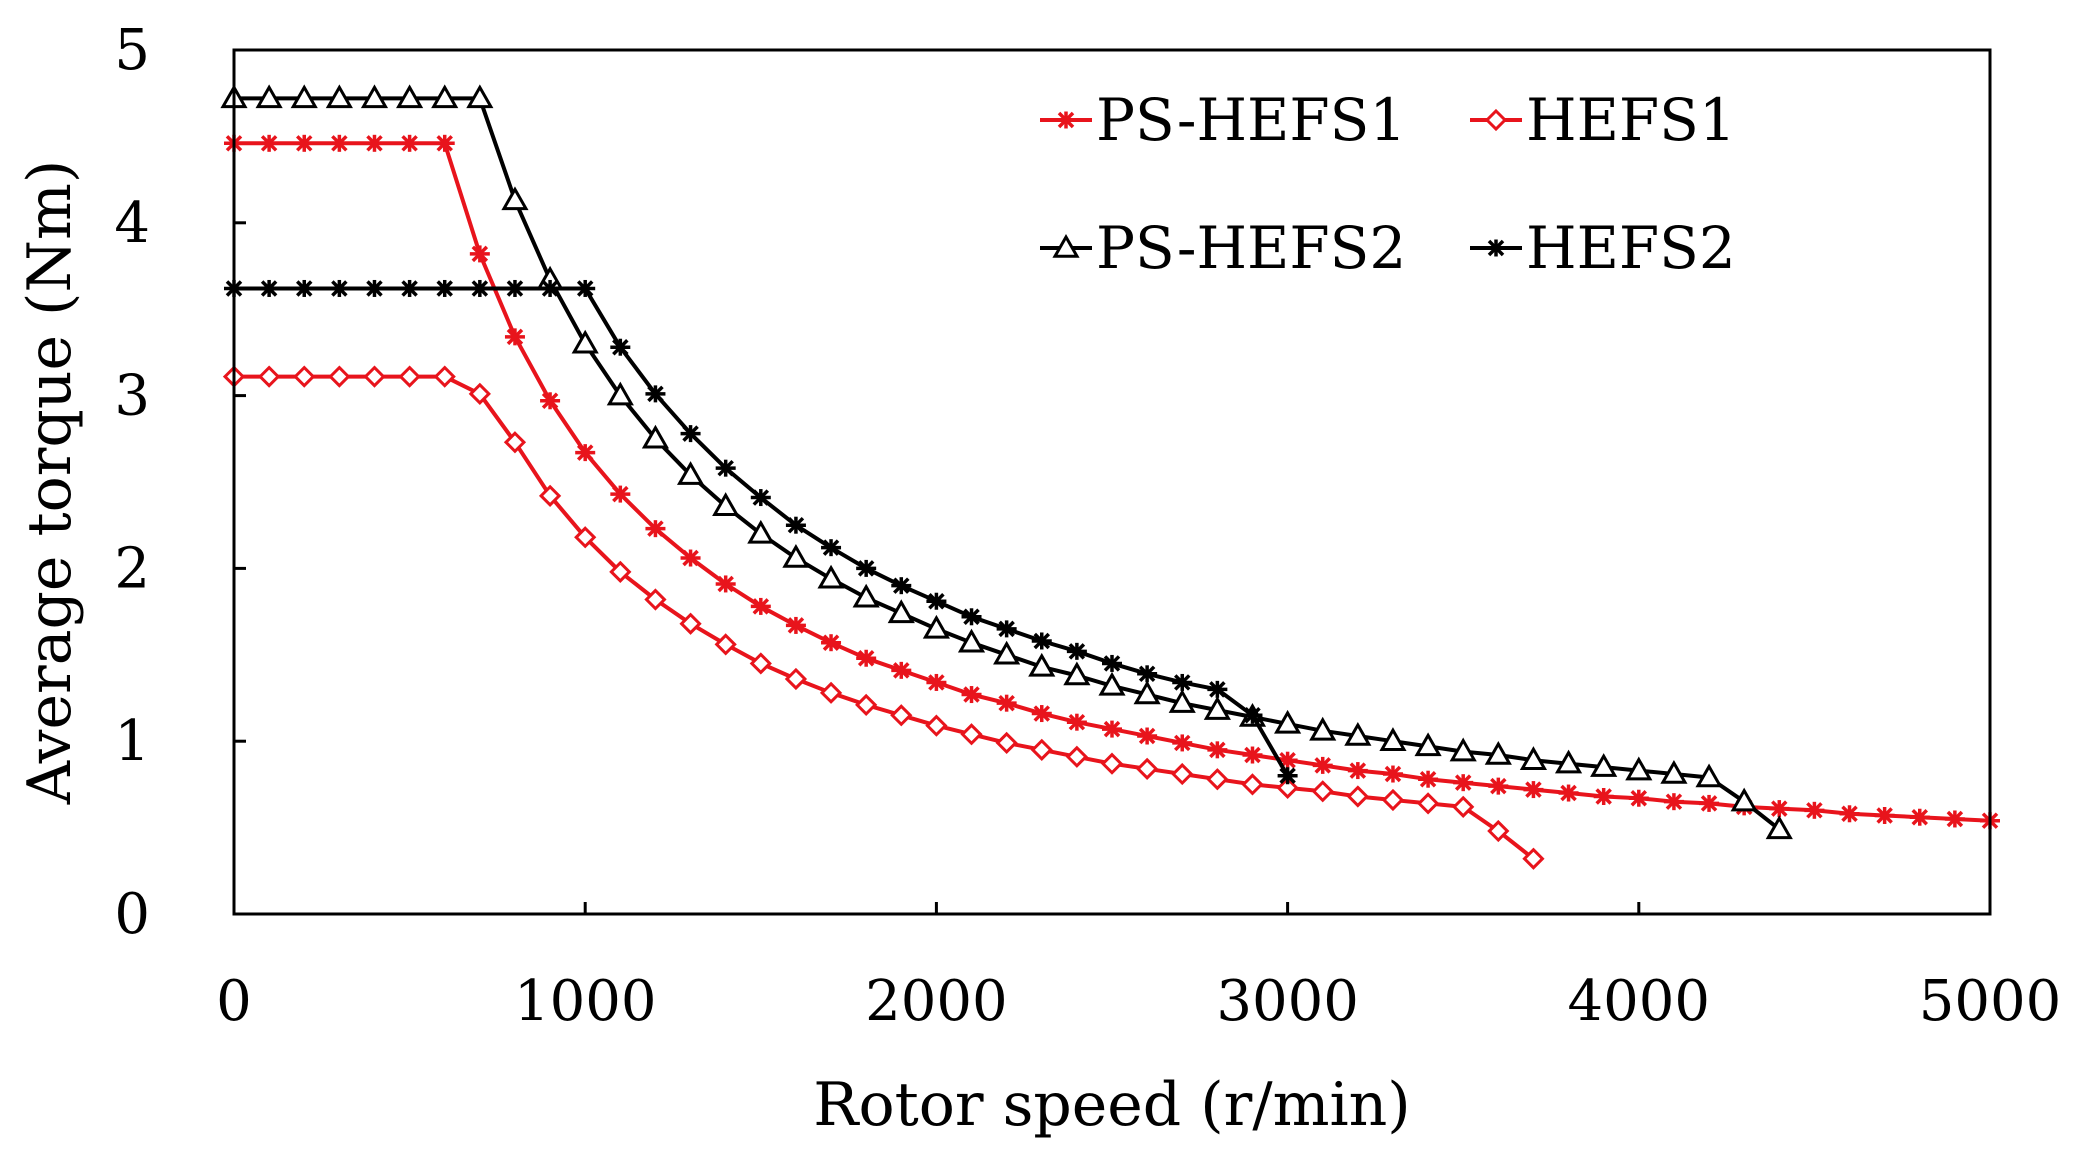 This screenshot has width=2077, height=1164. I want to click on y-tick-label: 3, so click(132, 396).